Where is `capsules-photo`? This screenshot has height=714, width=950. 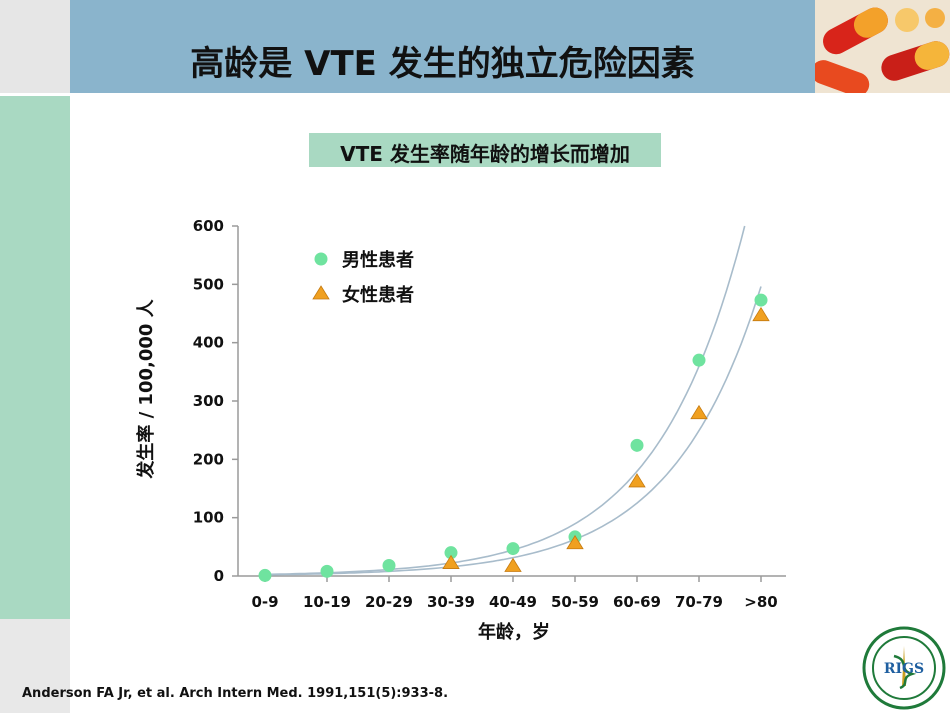
capsules-photo is located at coordinates (882, 46).